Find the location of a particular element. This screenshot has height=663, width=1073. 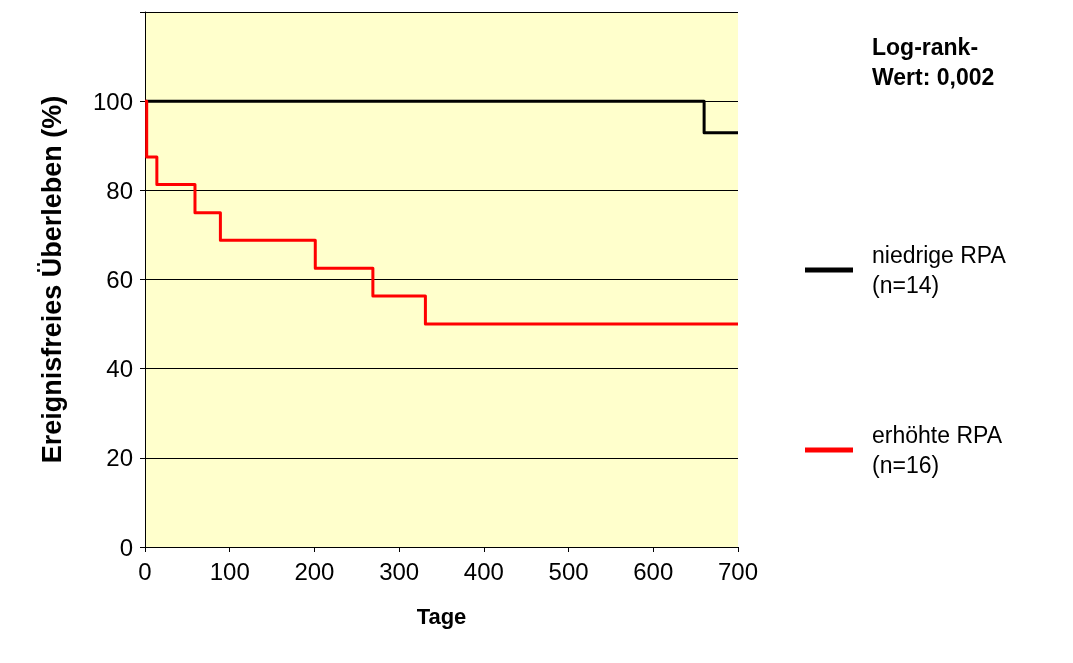

y-tick-label: 40 is located at coordinates (119, 369).